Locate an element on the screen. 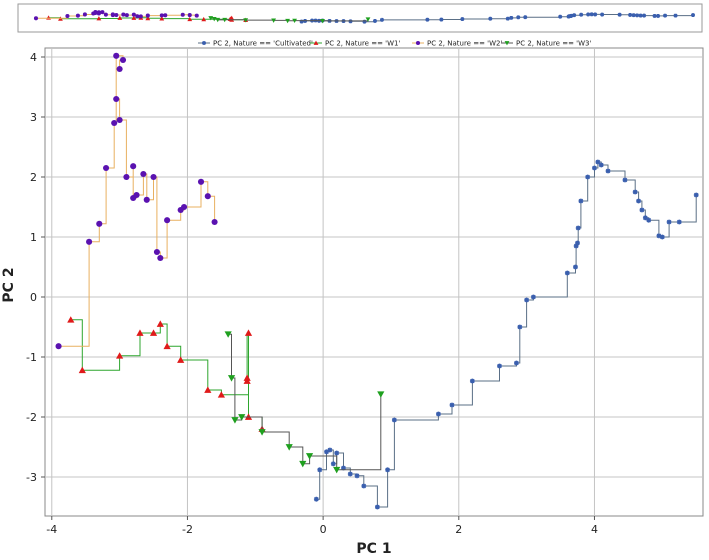 The width and height of the screenshot is (709, 560). legend-entry-w2: PC 2, Nature == 'W2' is located at coordinates (457, 44).